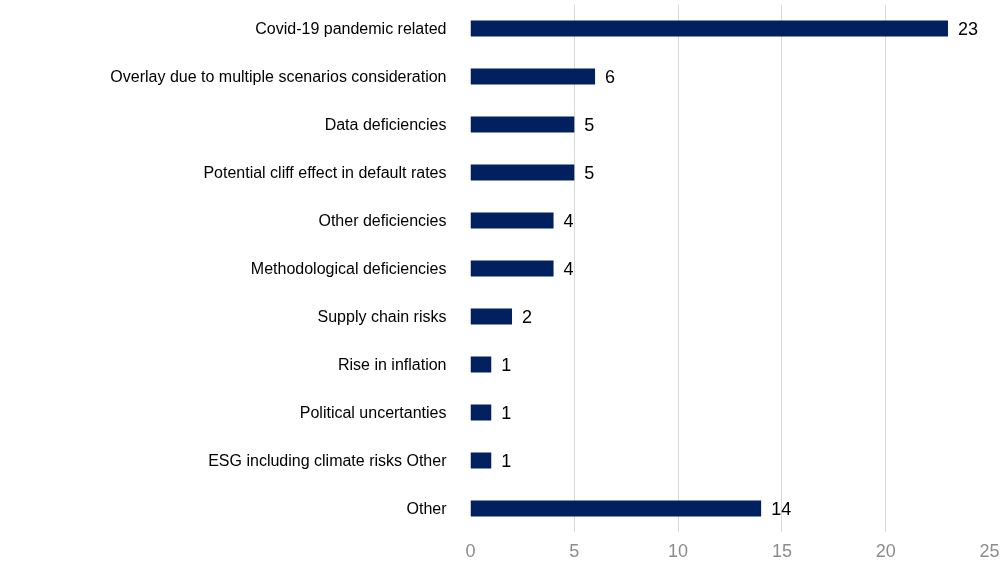 This screenshot has height=569, width=1003. I want to click on data-label: 23, so click(968, 29).